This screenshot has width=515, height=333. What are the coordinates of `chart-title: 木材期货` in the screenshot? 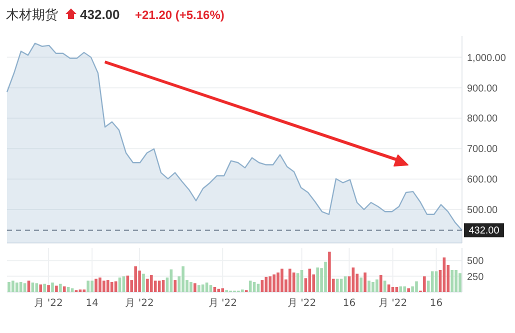 It's located at (32, 15).